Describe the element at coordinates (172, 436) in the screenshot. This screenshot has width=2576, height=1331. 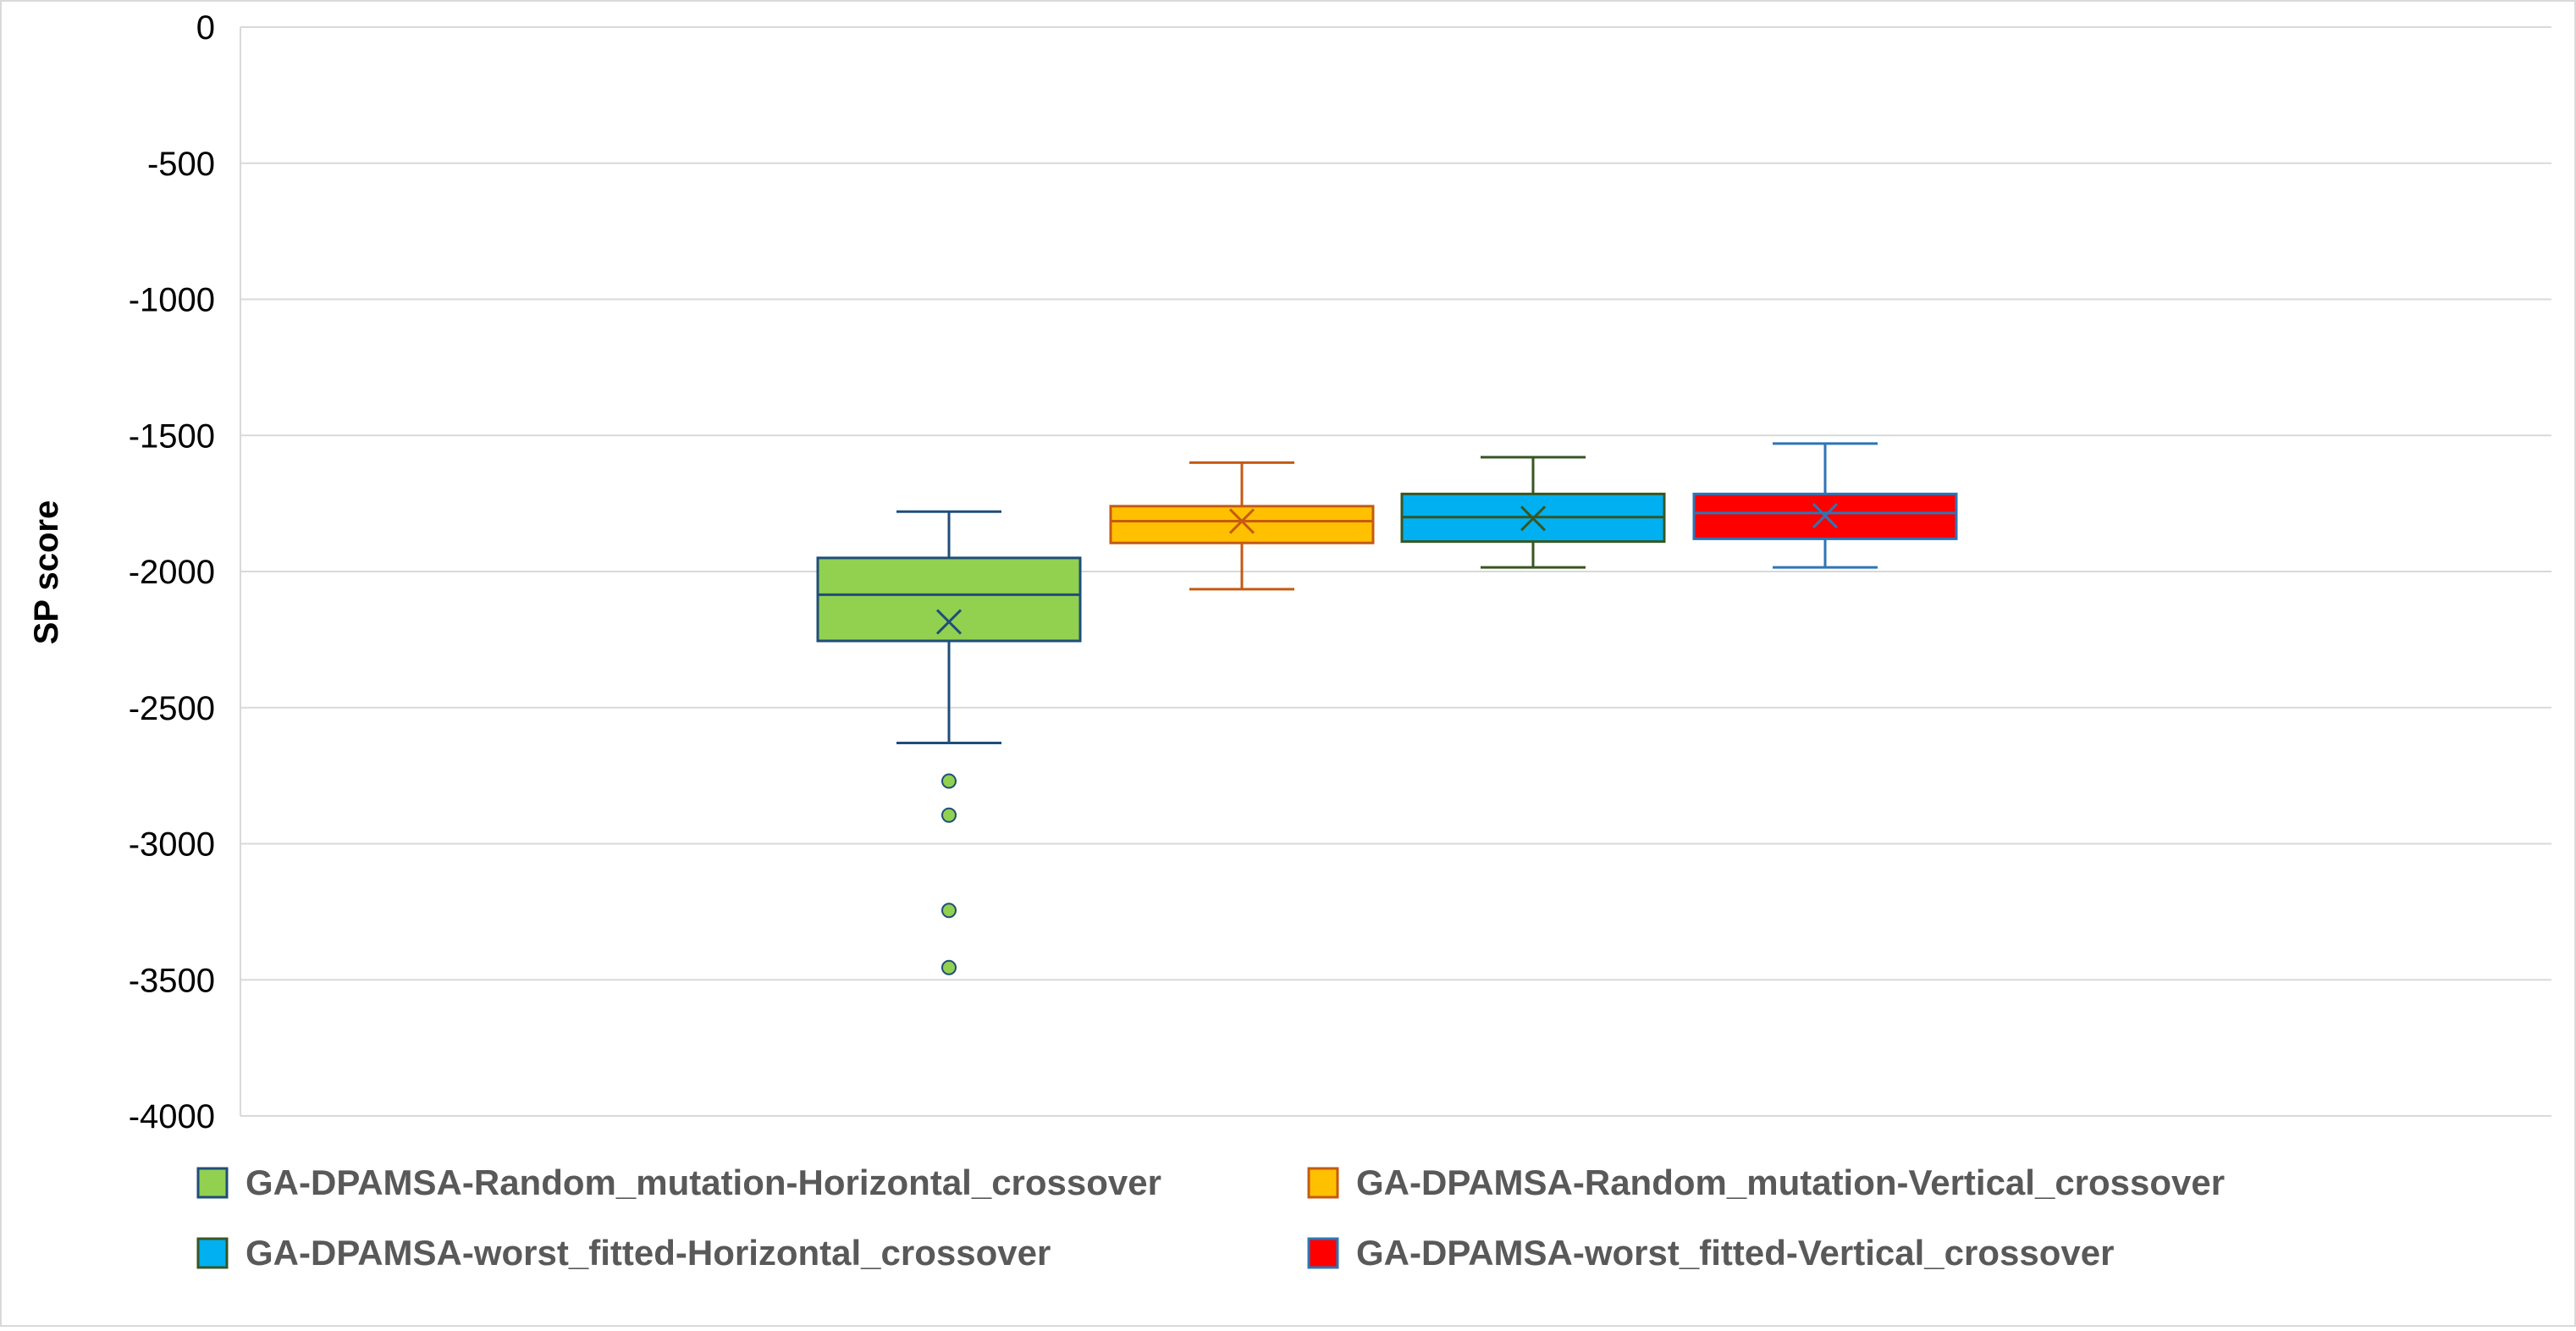
I see `y-tick-label: -1500` at that location.